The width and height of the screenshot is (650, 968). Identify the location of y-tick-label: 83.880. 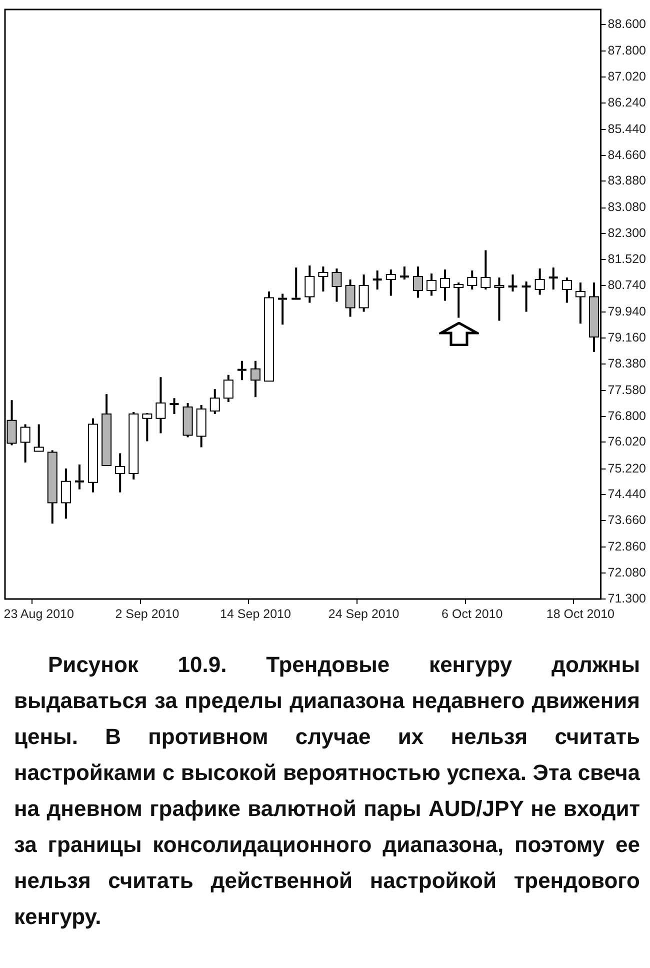
(627, 181).